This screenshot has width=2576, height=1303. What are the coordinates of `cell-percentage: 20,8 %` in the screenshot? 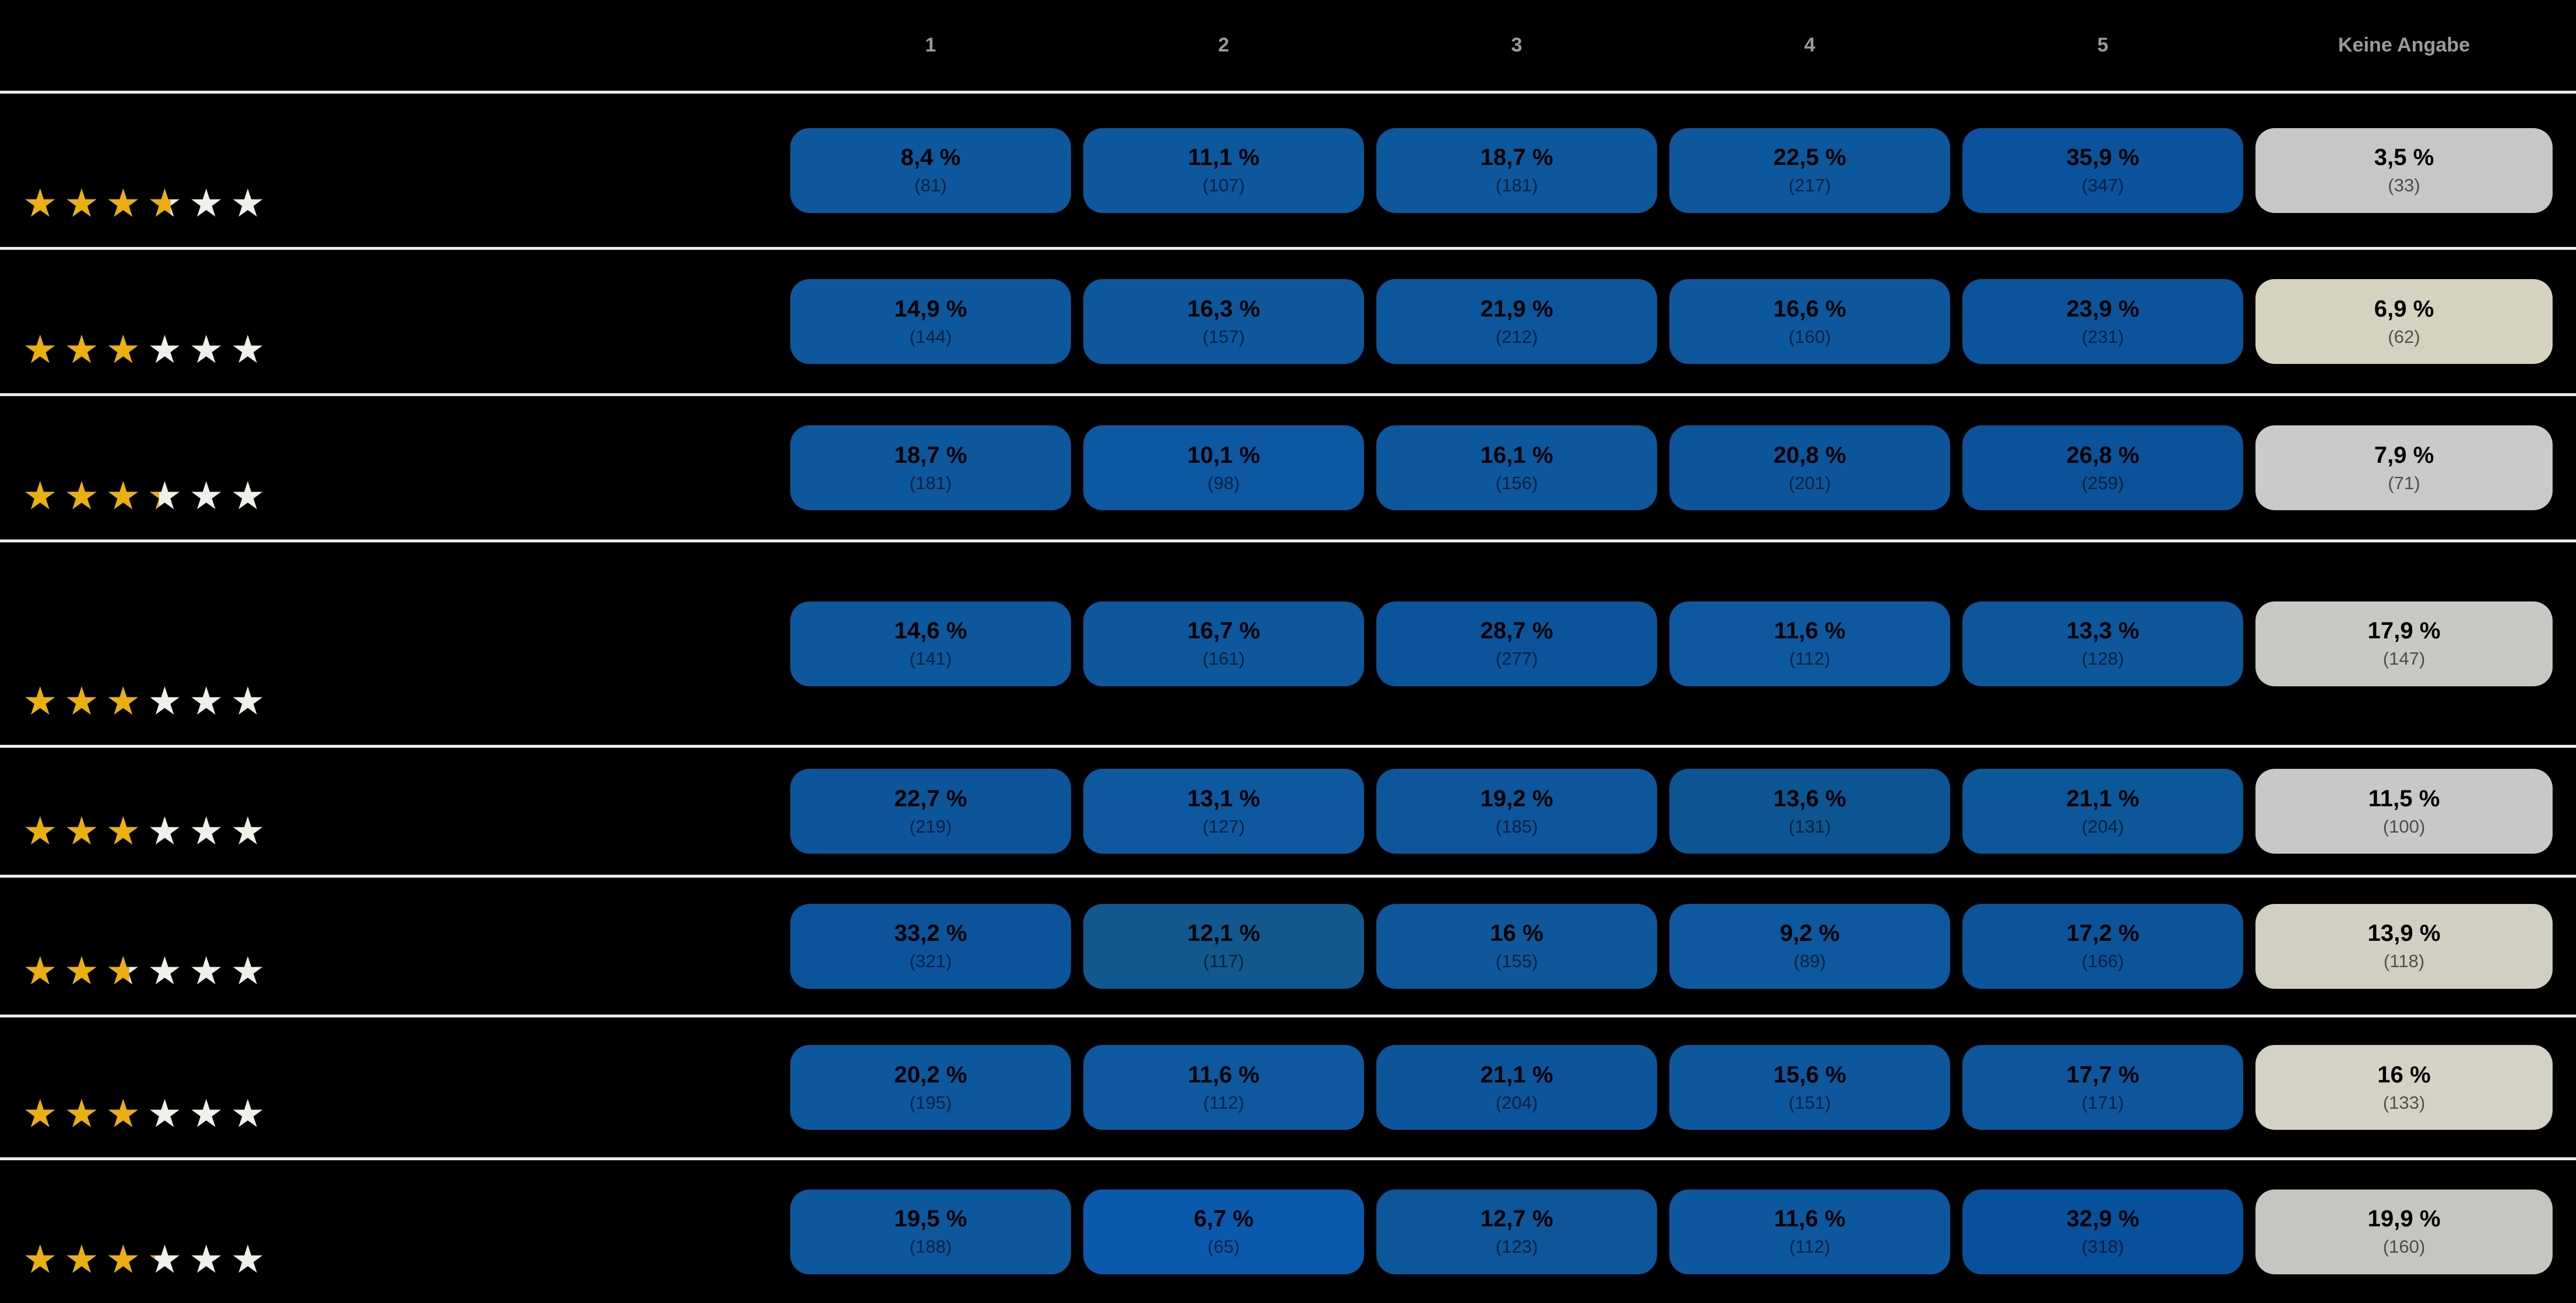 It's located at (1810, 455).